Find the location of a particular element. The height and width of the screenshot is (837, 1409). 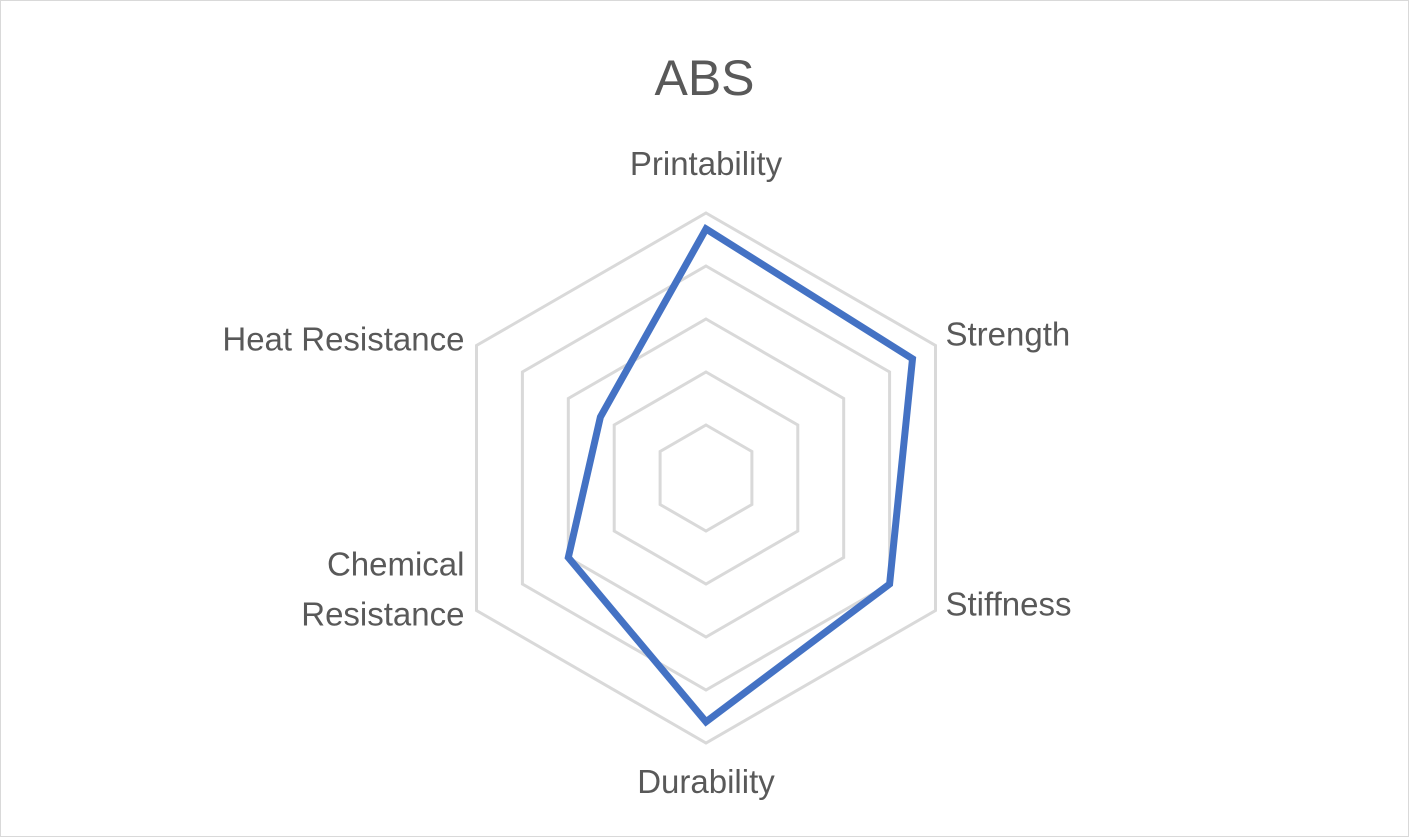

category-label-5-line-1: Chemical is located at coordinates (396, 564).